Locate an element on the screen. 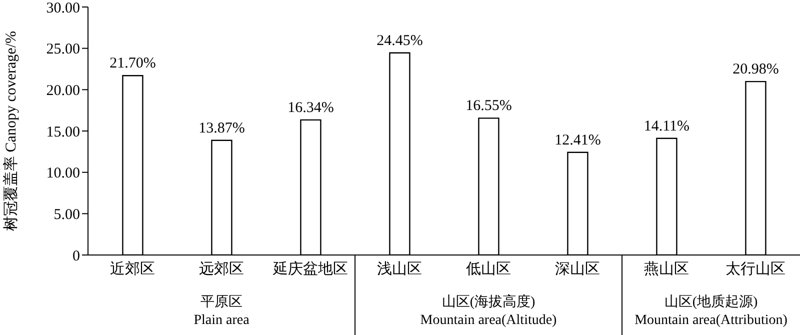 The width and height of the screenshot is (800, 335). data-label: 16.55% is located at coordinates (489, 106).